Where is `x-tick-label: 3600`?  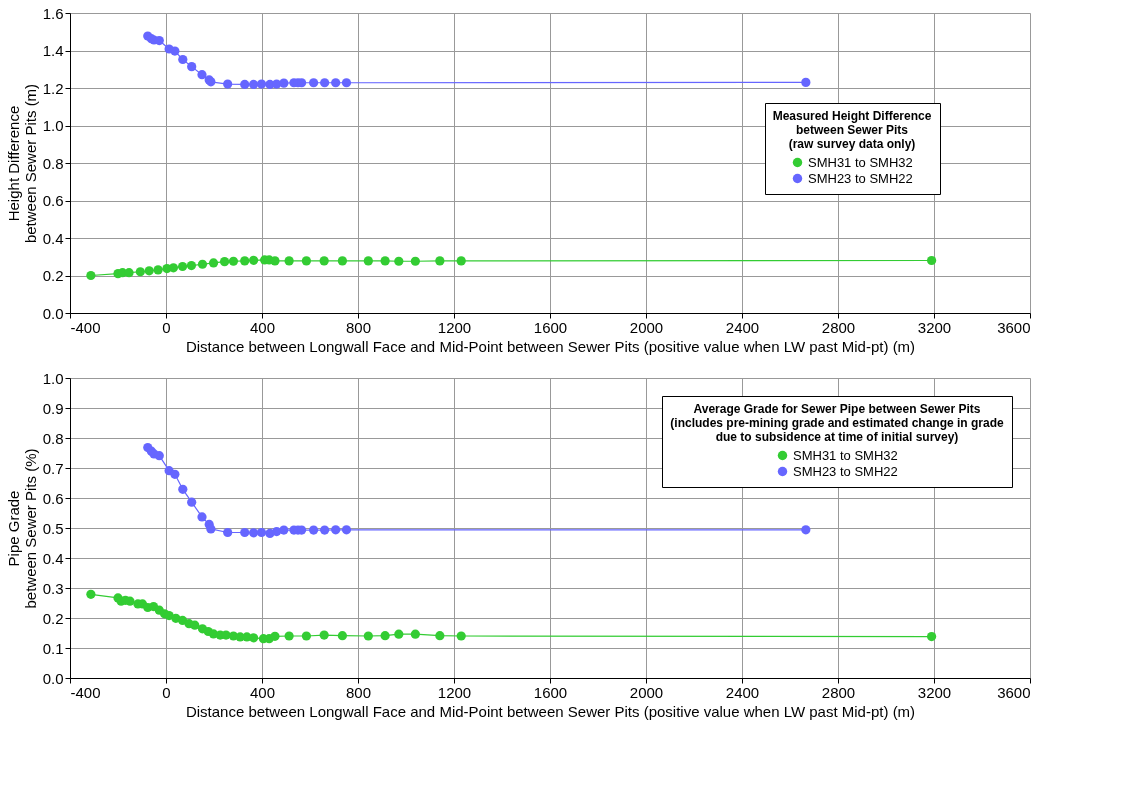
x-tick-label: 3600 is located at coordinates (1014, 692).